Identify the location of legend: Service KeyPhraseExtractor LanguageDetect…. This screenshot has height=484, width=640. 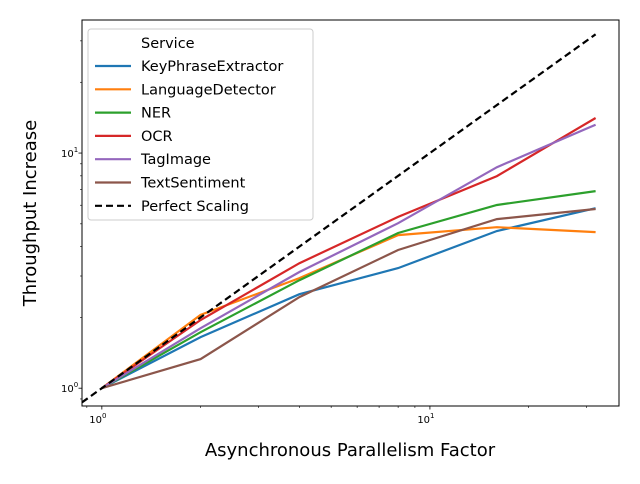
(200, 124).